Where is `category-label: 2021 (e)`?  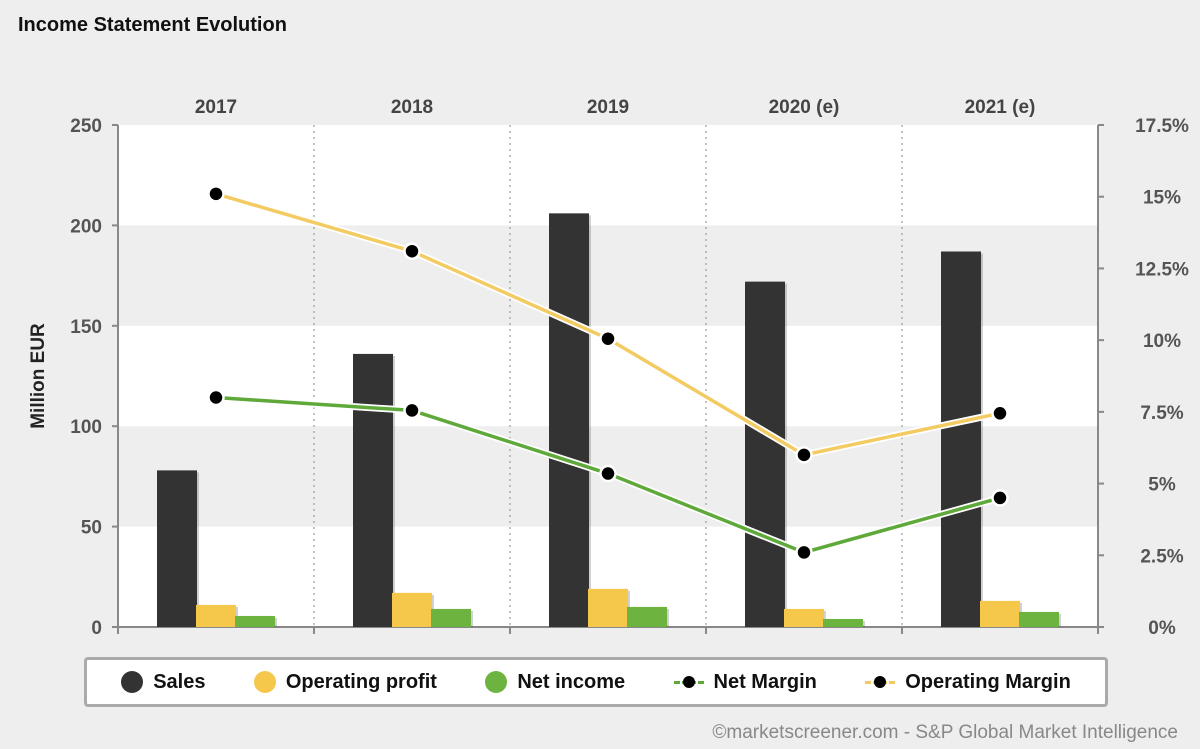
category-label: 2021 (e) is located at coordinates (1000, 107).